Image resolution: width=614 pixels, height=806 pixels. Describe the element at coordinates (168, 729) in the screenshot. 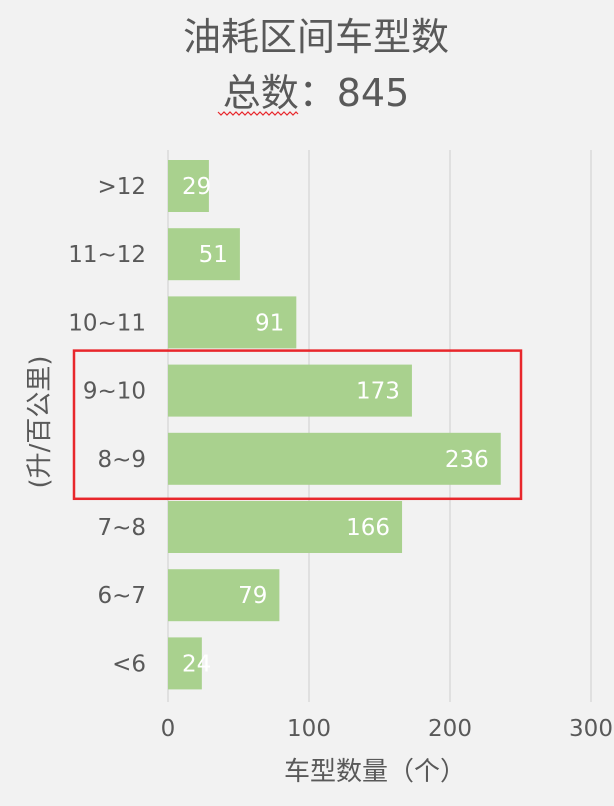

I see `x-tick-label: 0` at that location.